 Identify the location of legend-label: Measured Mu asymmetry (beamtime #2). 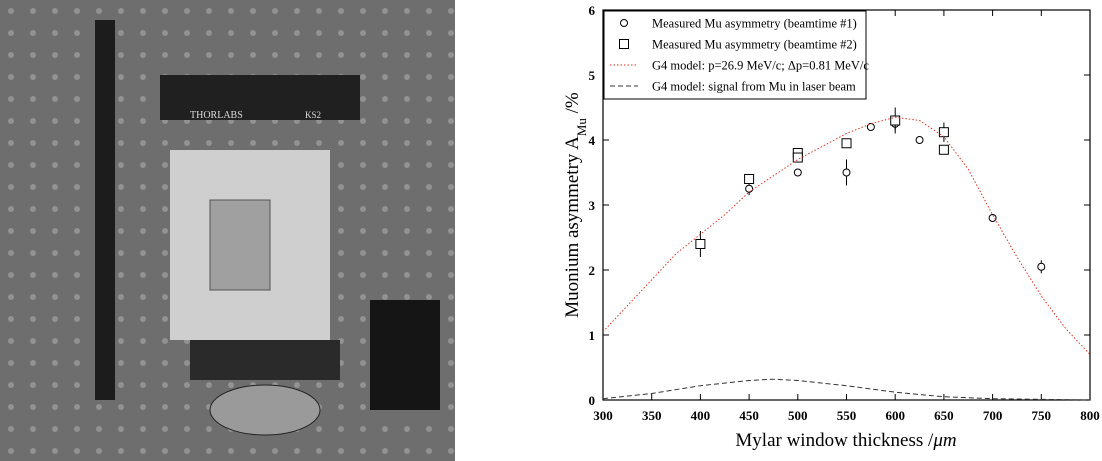
(754, 45).